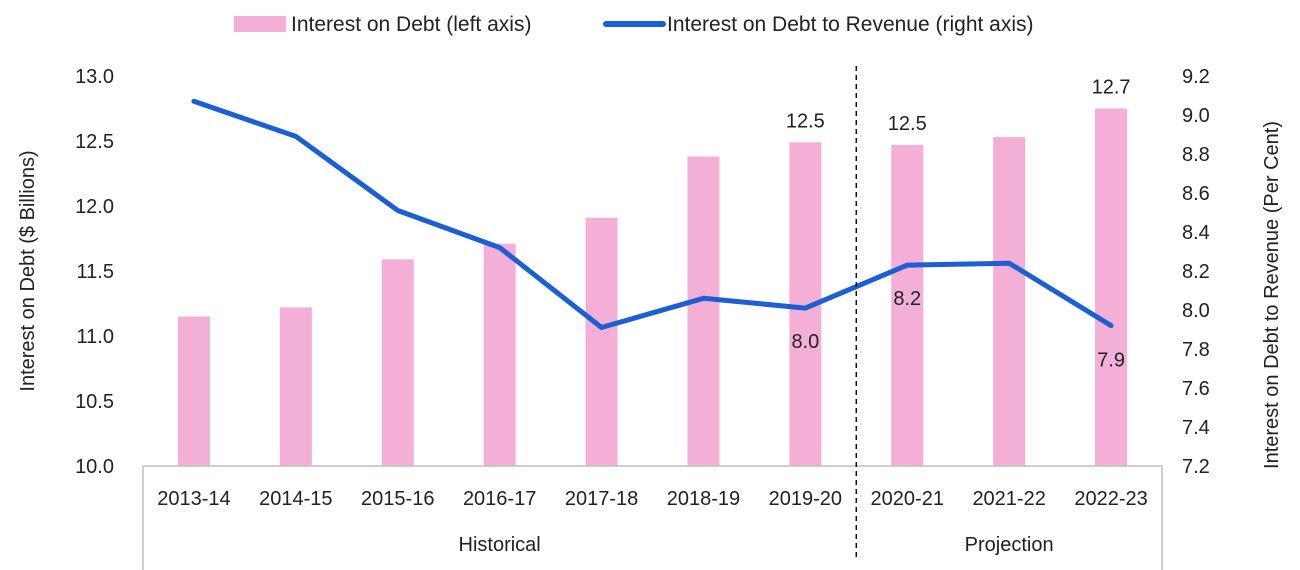 This screenshot has height=570, width=1300. What do you see at coordinates (411, 24) in the screenshot?
I see `legend-bar-label: Interest on Debt (left axis)` at bounding box center [411, 24].